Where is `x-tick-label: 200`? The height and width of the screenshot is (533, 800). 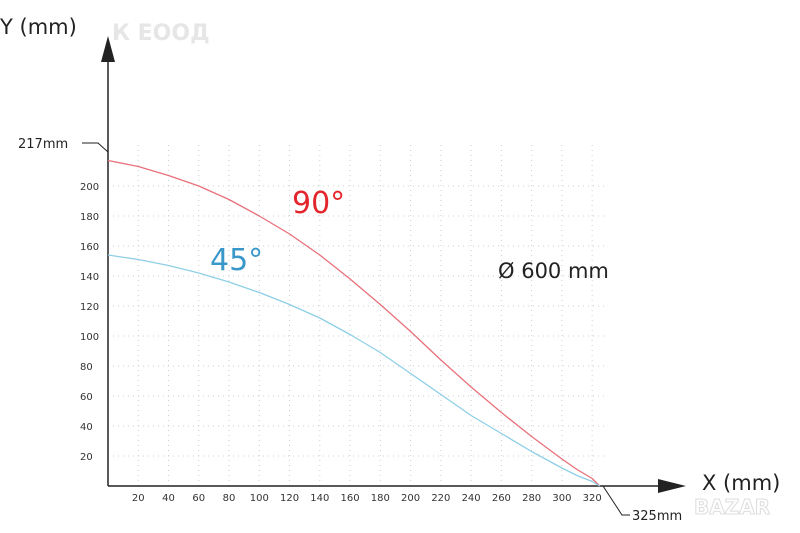 x-tick-label: 200 is located at coordinates (410, 498).